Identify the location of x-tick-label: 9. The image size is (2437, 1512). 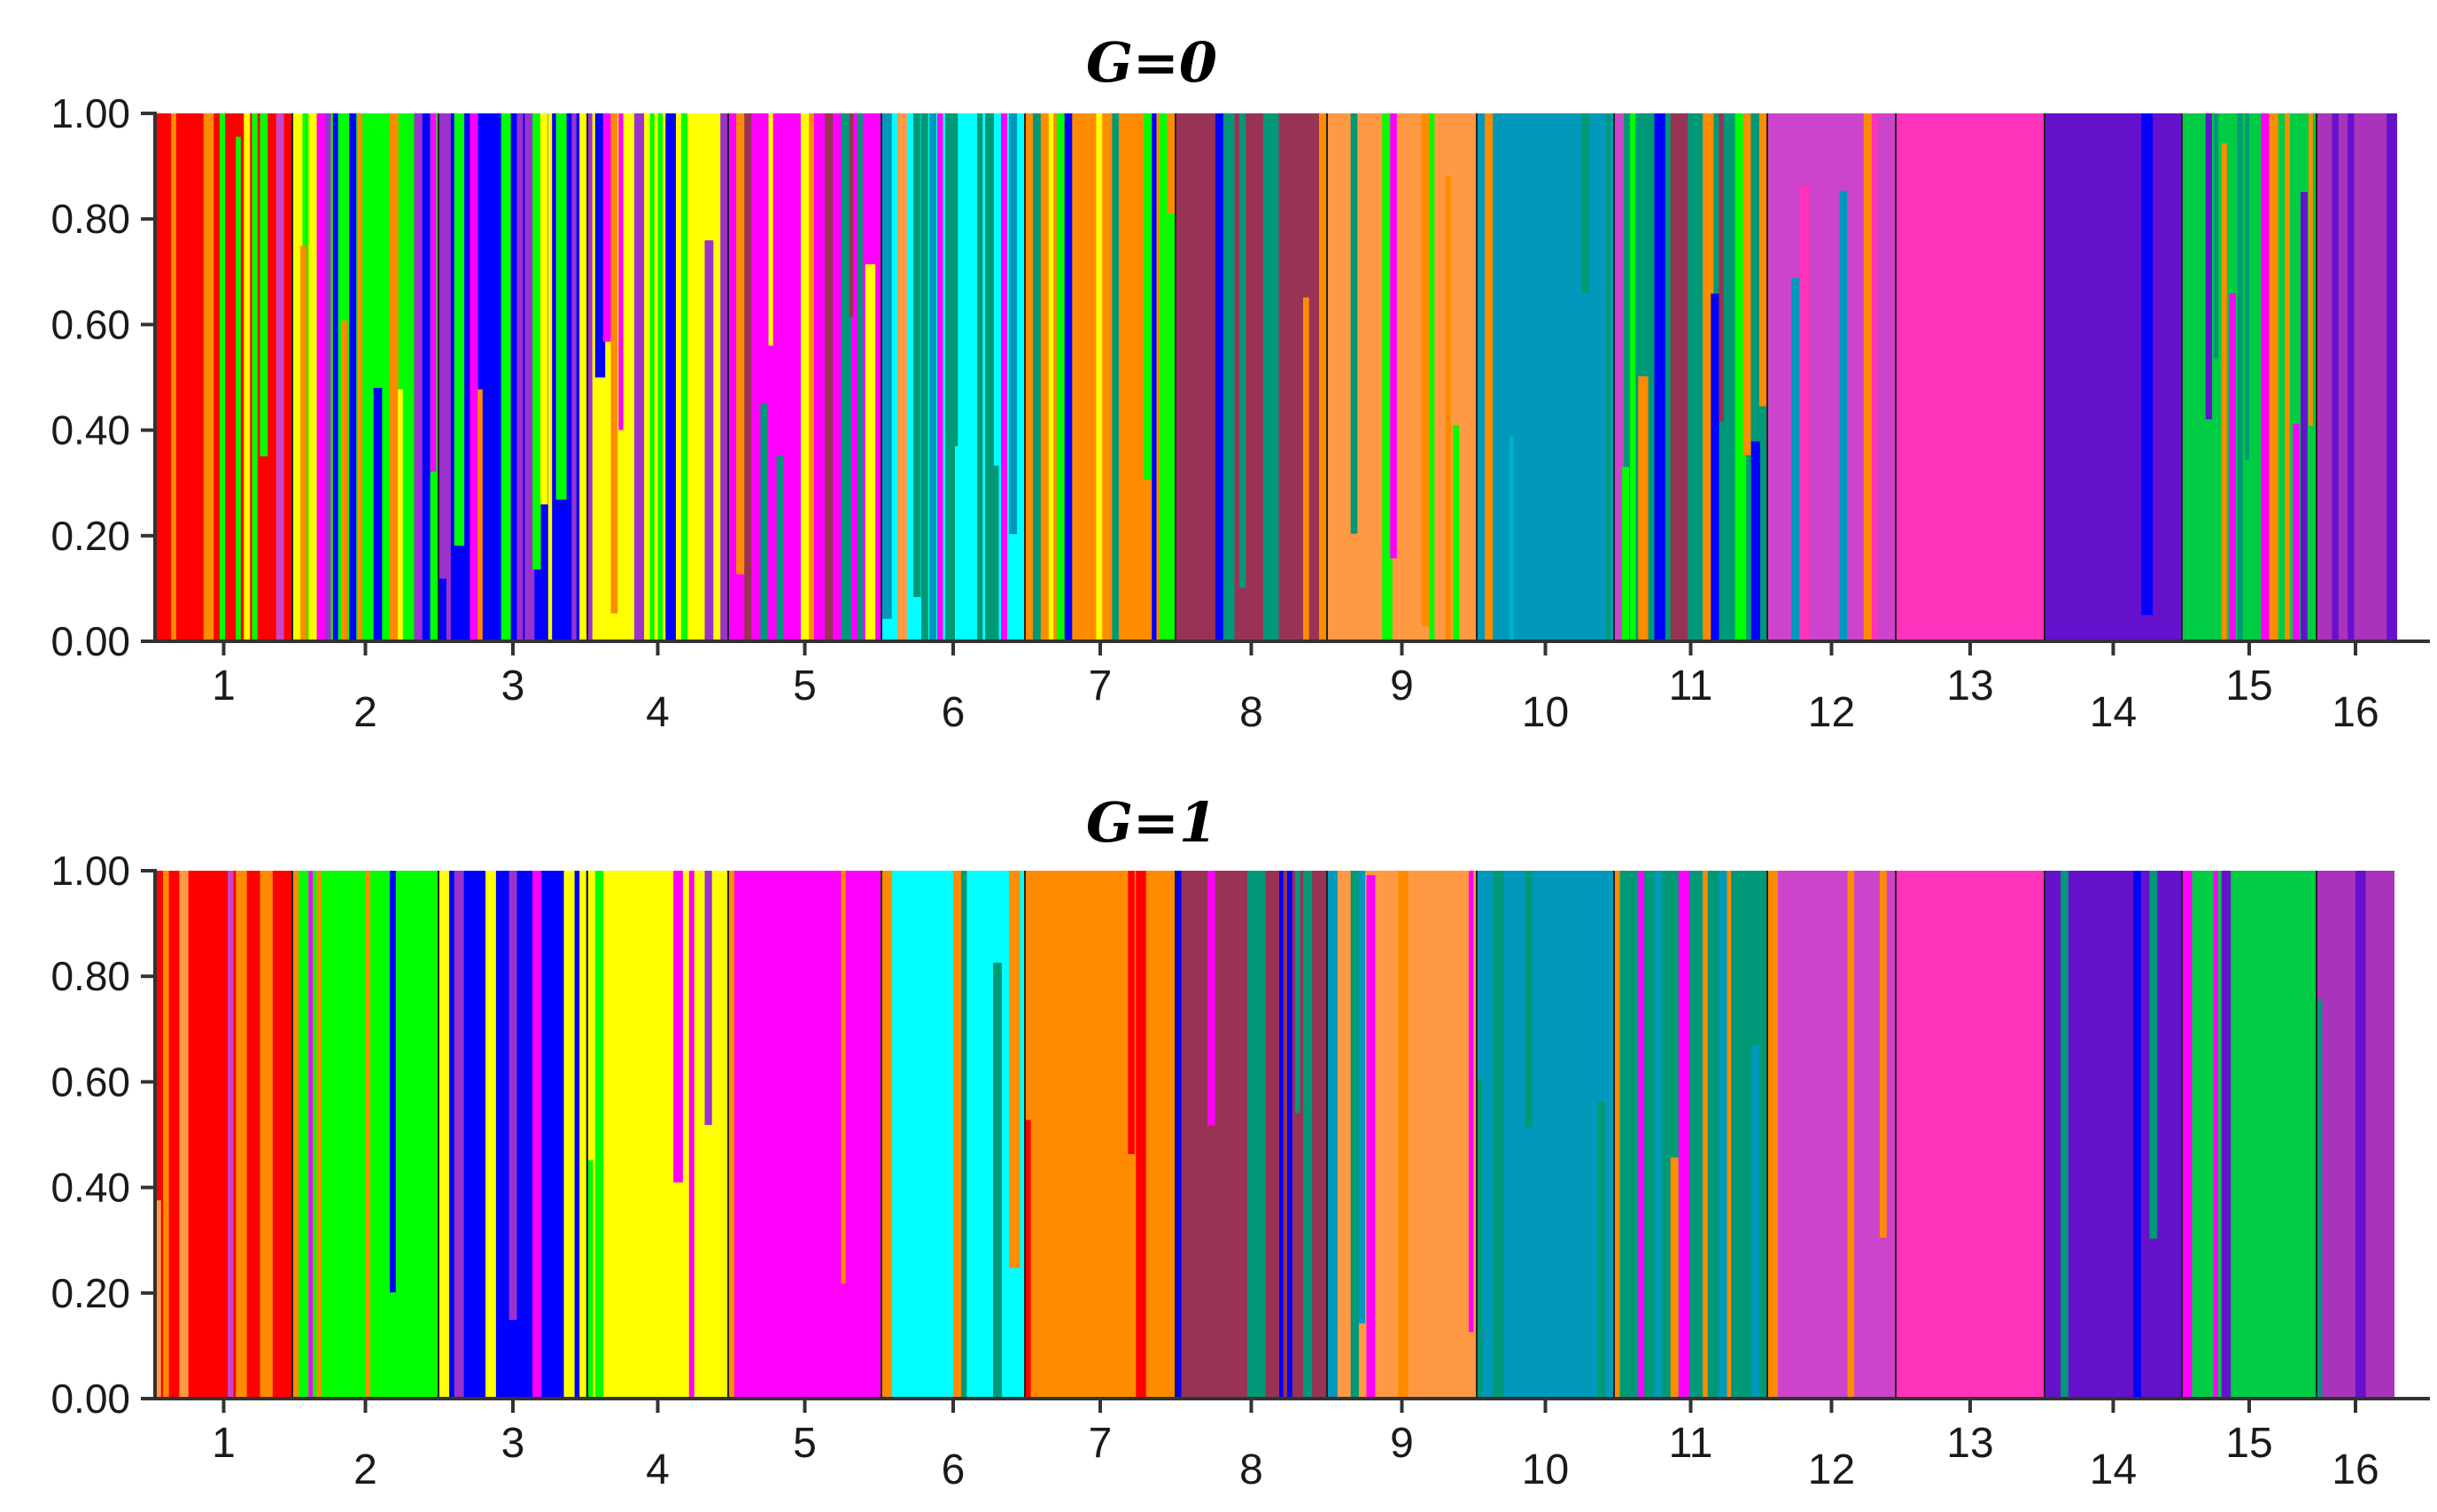
(1402, 1444).